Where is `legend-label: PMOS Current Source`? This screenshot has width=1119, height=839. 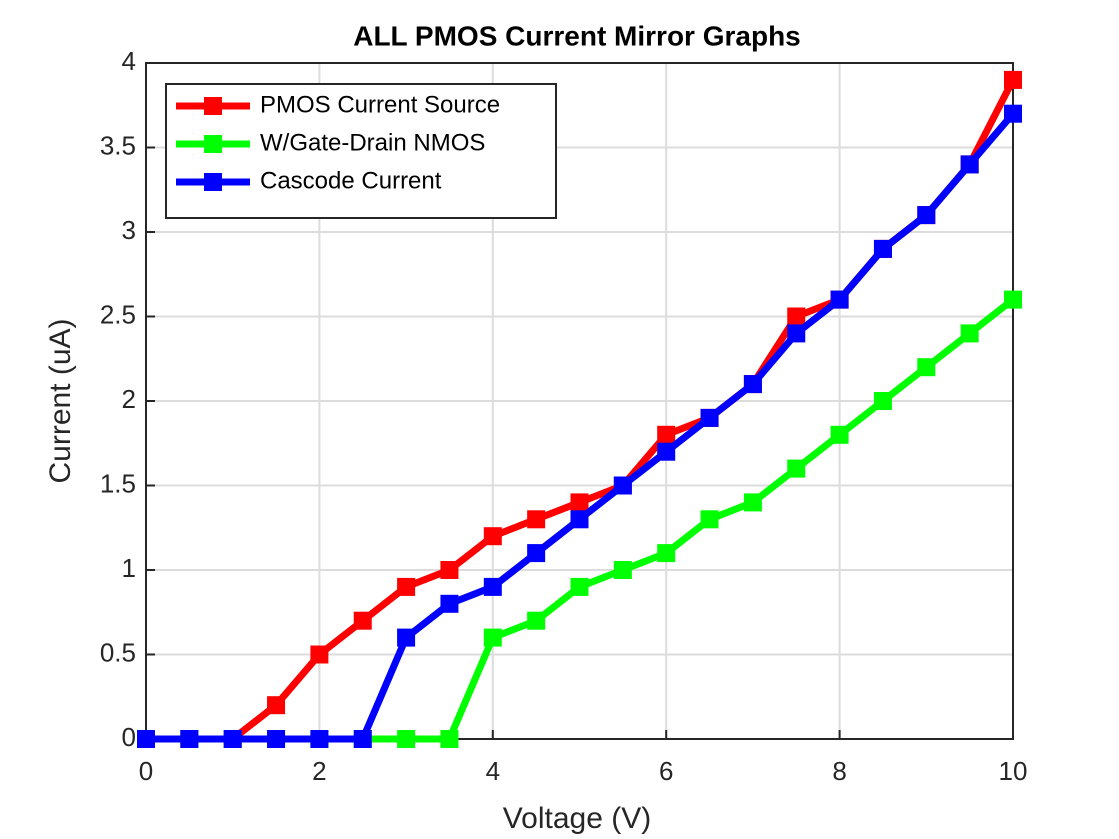
legend-label: PMOS Current Source is located at coordinates (380, 104).